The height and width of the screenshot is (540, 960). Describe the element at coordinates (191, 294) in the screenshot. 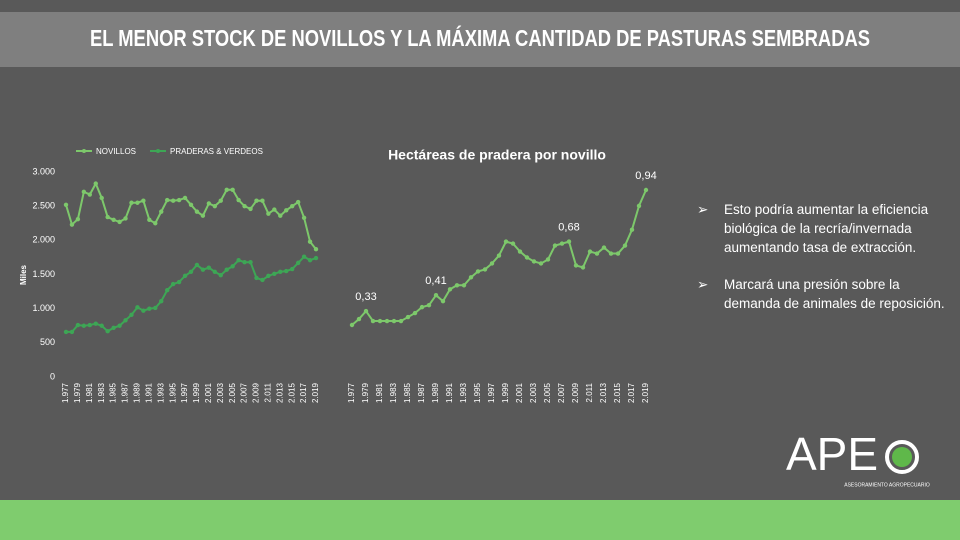

I see `data-line` at that location.